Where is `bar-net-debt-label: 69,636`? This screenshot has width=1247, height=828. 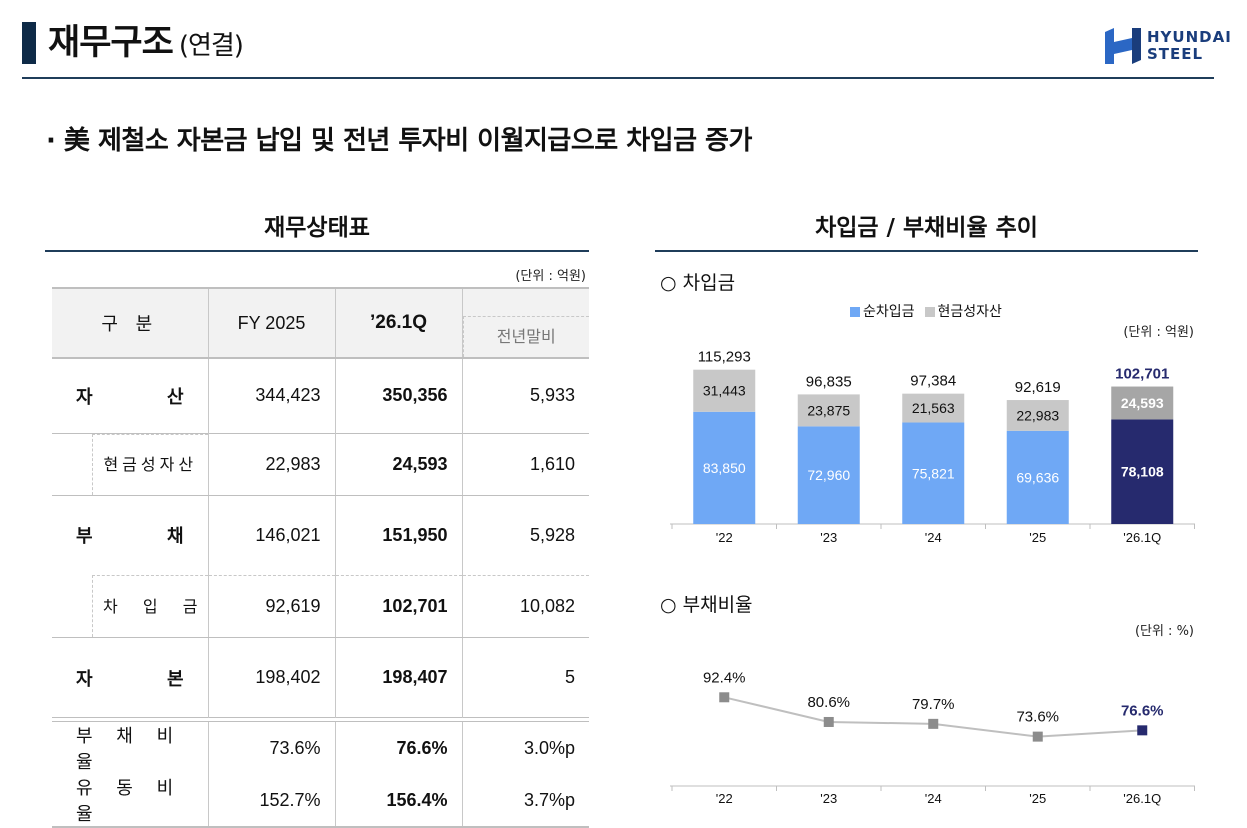 bar-net-debt-label: 69,636 is located at coordinates (1037, 477).